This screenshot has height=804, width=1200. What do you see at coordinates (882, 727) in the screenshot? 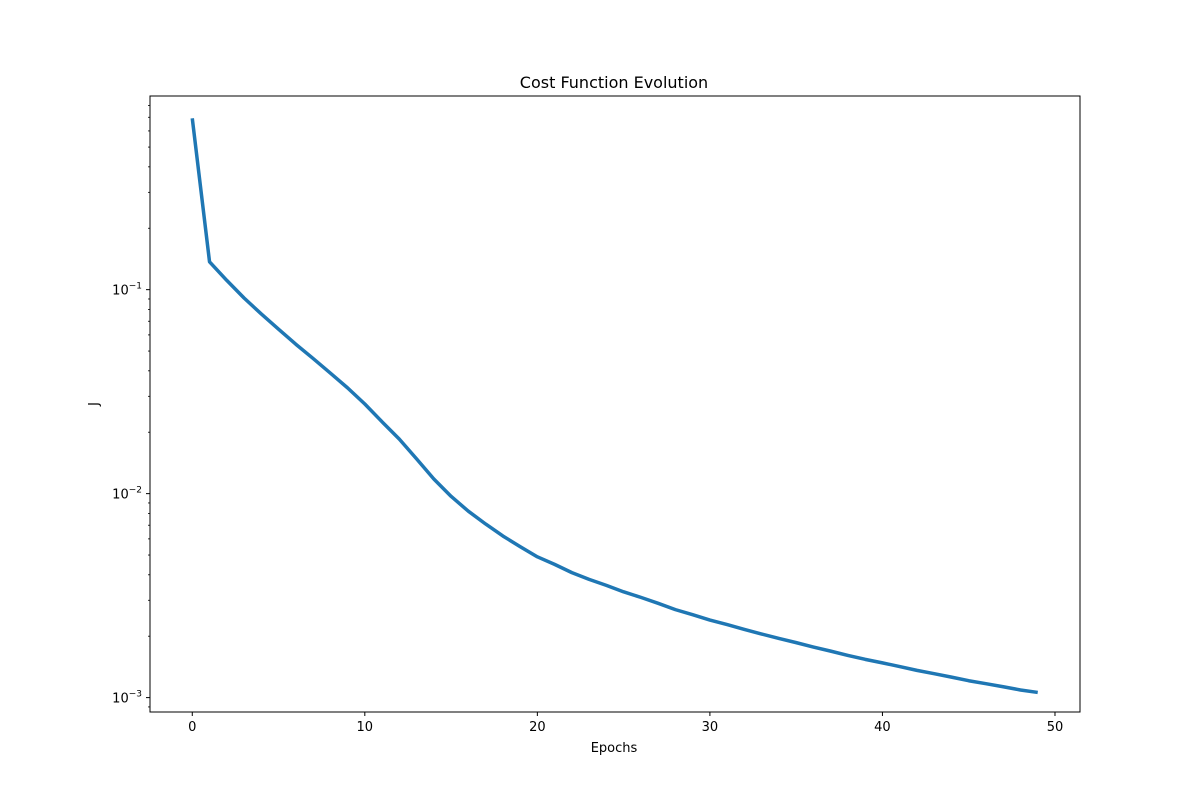
I see `x-tick-label: 40` at bounding box center [882, 727].